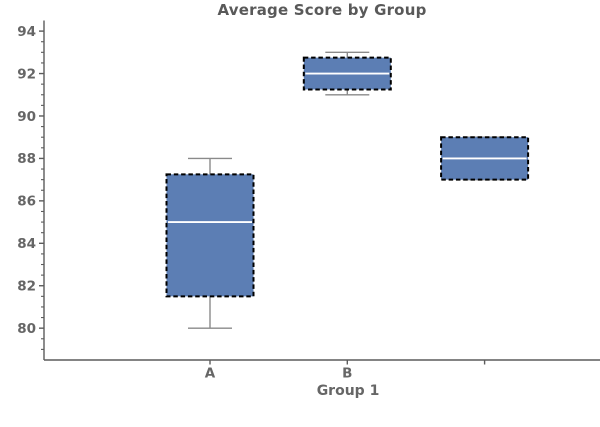 The width and height of the screenshot is (600, 427). I want to click on y-tick-label: 88, so click(26, 159).